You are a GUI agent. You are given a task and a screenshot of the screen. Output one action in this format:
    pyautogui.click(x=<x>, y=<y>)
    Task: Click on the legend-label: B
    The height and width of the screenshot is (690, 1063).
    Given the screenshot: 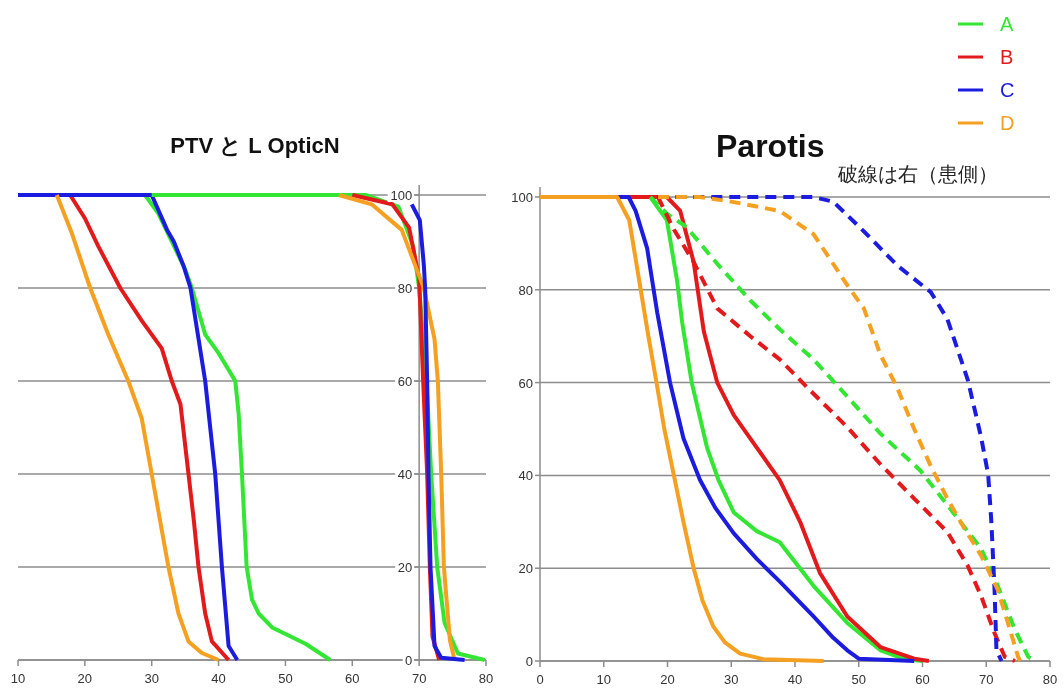 What is the action you would take?
    pyautogui.click(x=1007, y=57)
    